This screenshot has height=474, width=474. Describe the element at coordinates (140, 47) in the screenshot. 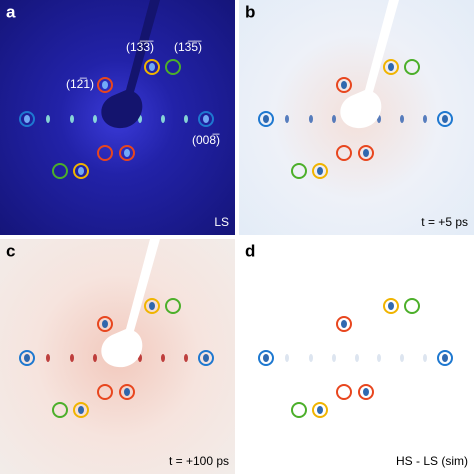

I see `miller-index: (13̅3̅)` at that location.